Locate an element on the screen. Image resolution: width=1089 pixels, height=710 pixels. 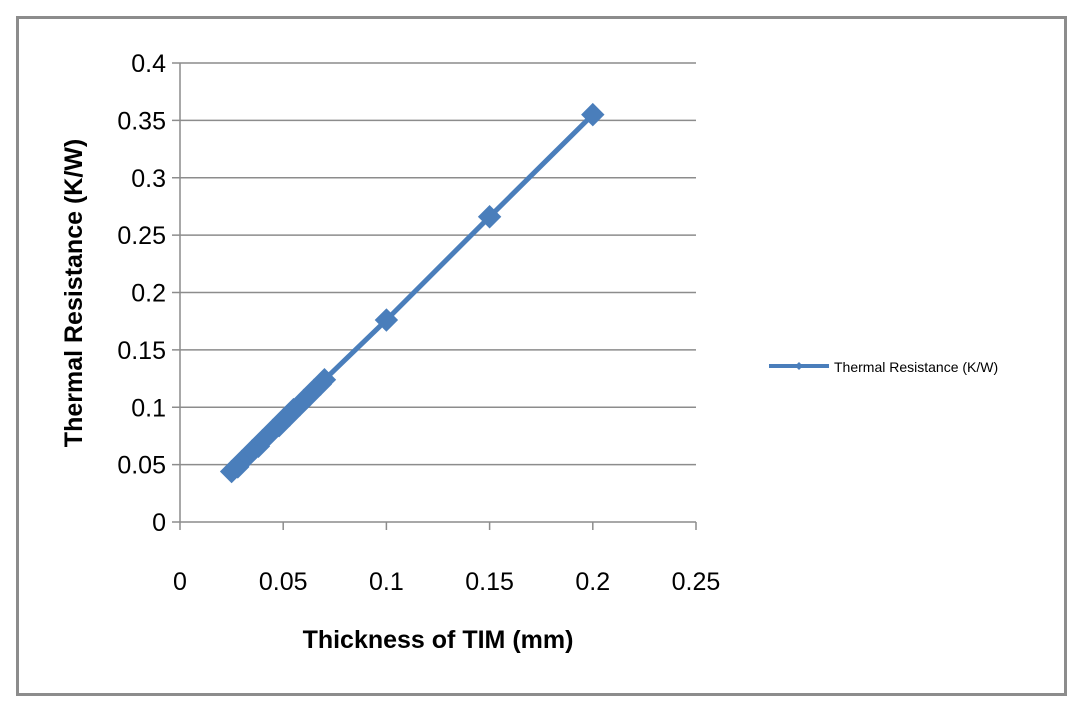
legend: Thermal Resistance (K/W) is located at coordinates (883, 367).